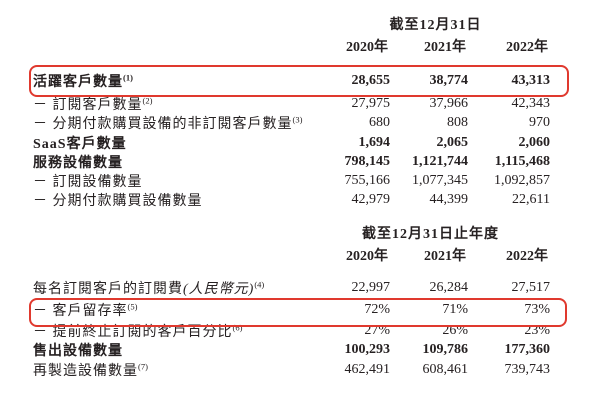 The image size is (600, 400). What do you see at coordinates (534, 142) in the screenshot?
I see `metric-value: 2,060` at bounding box center [534, 142].